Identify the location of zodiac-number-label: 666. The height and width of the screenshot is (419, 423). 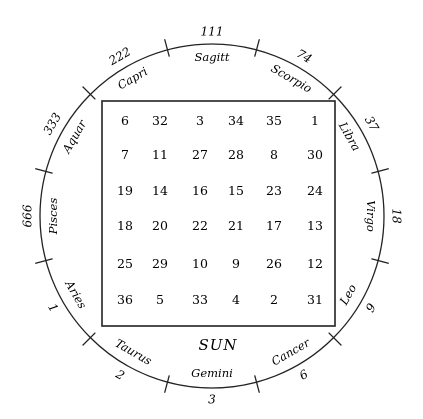
(28, 215).